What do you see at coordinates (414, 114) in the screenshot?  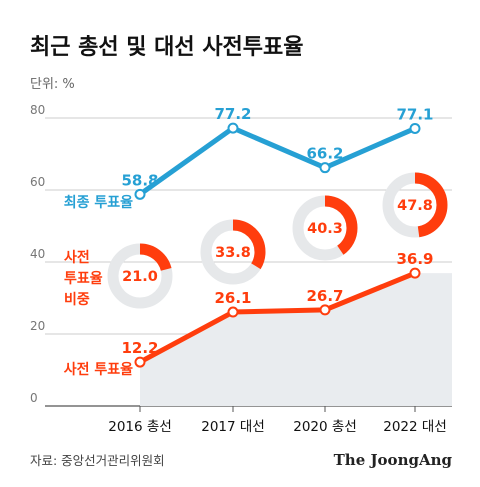 I see `final-turnout-value: 77.1` at bounding box center [414, 114].